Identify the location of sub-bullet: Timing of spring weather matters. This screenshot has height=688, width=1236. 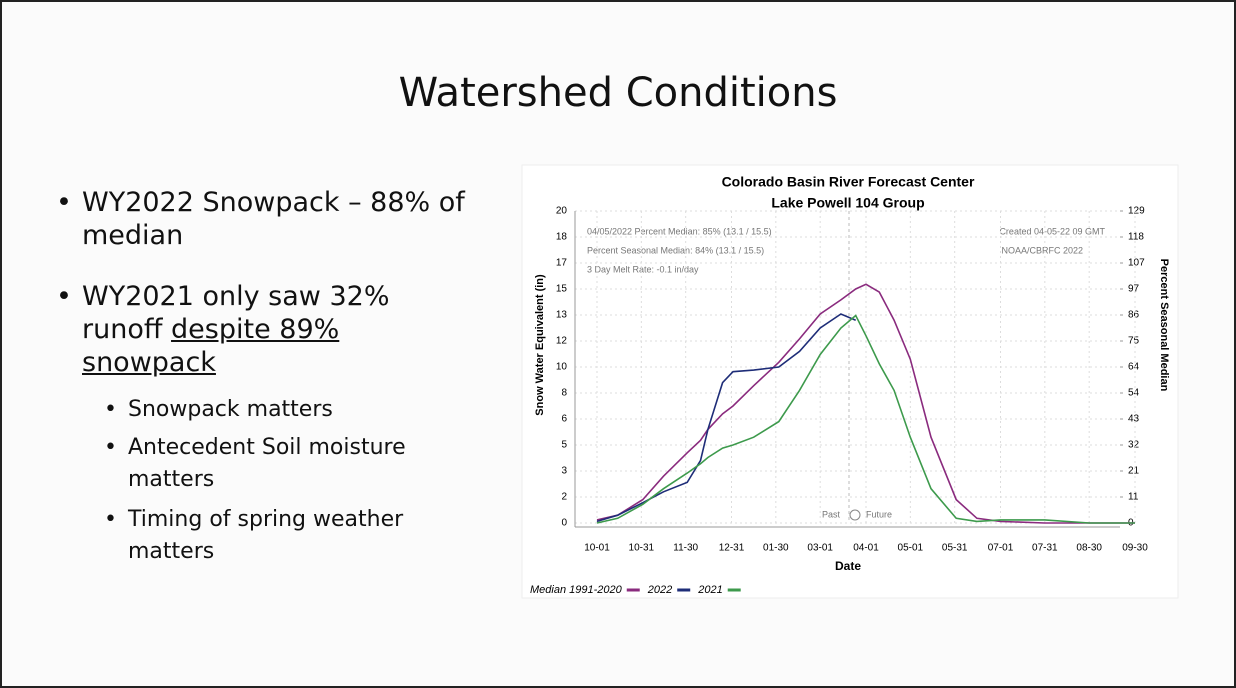
(284, 536).